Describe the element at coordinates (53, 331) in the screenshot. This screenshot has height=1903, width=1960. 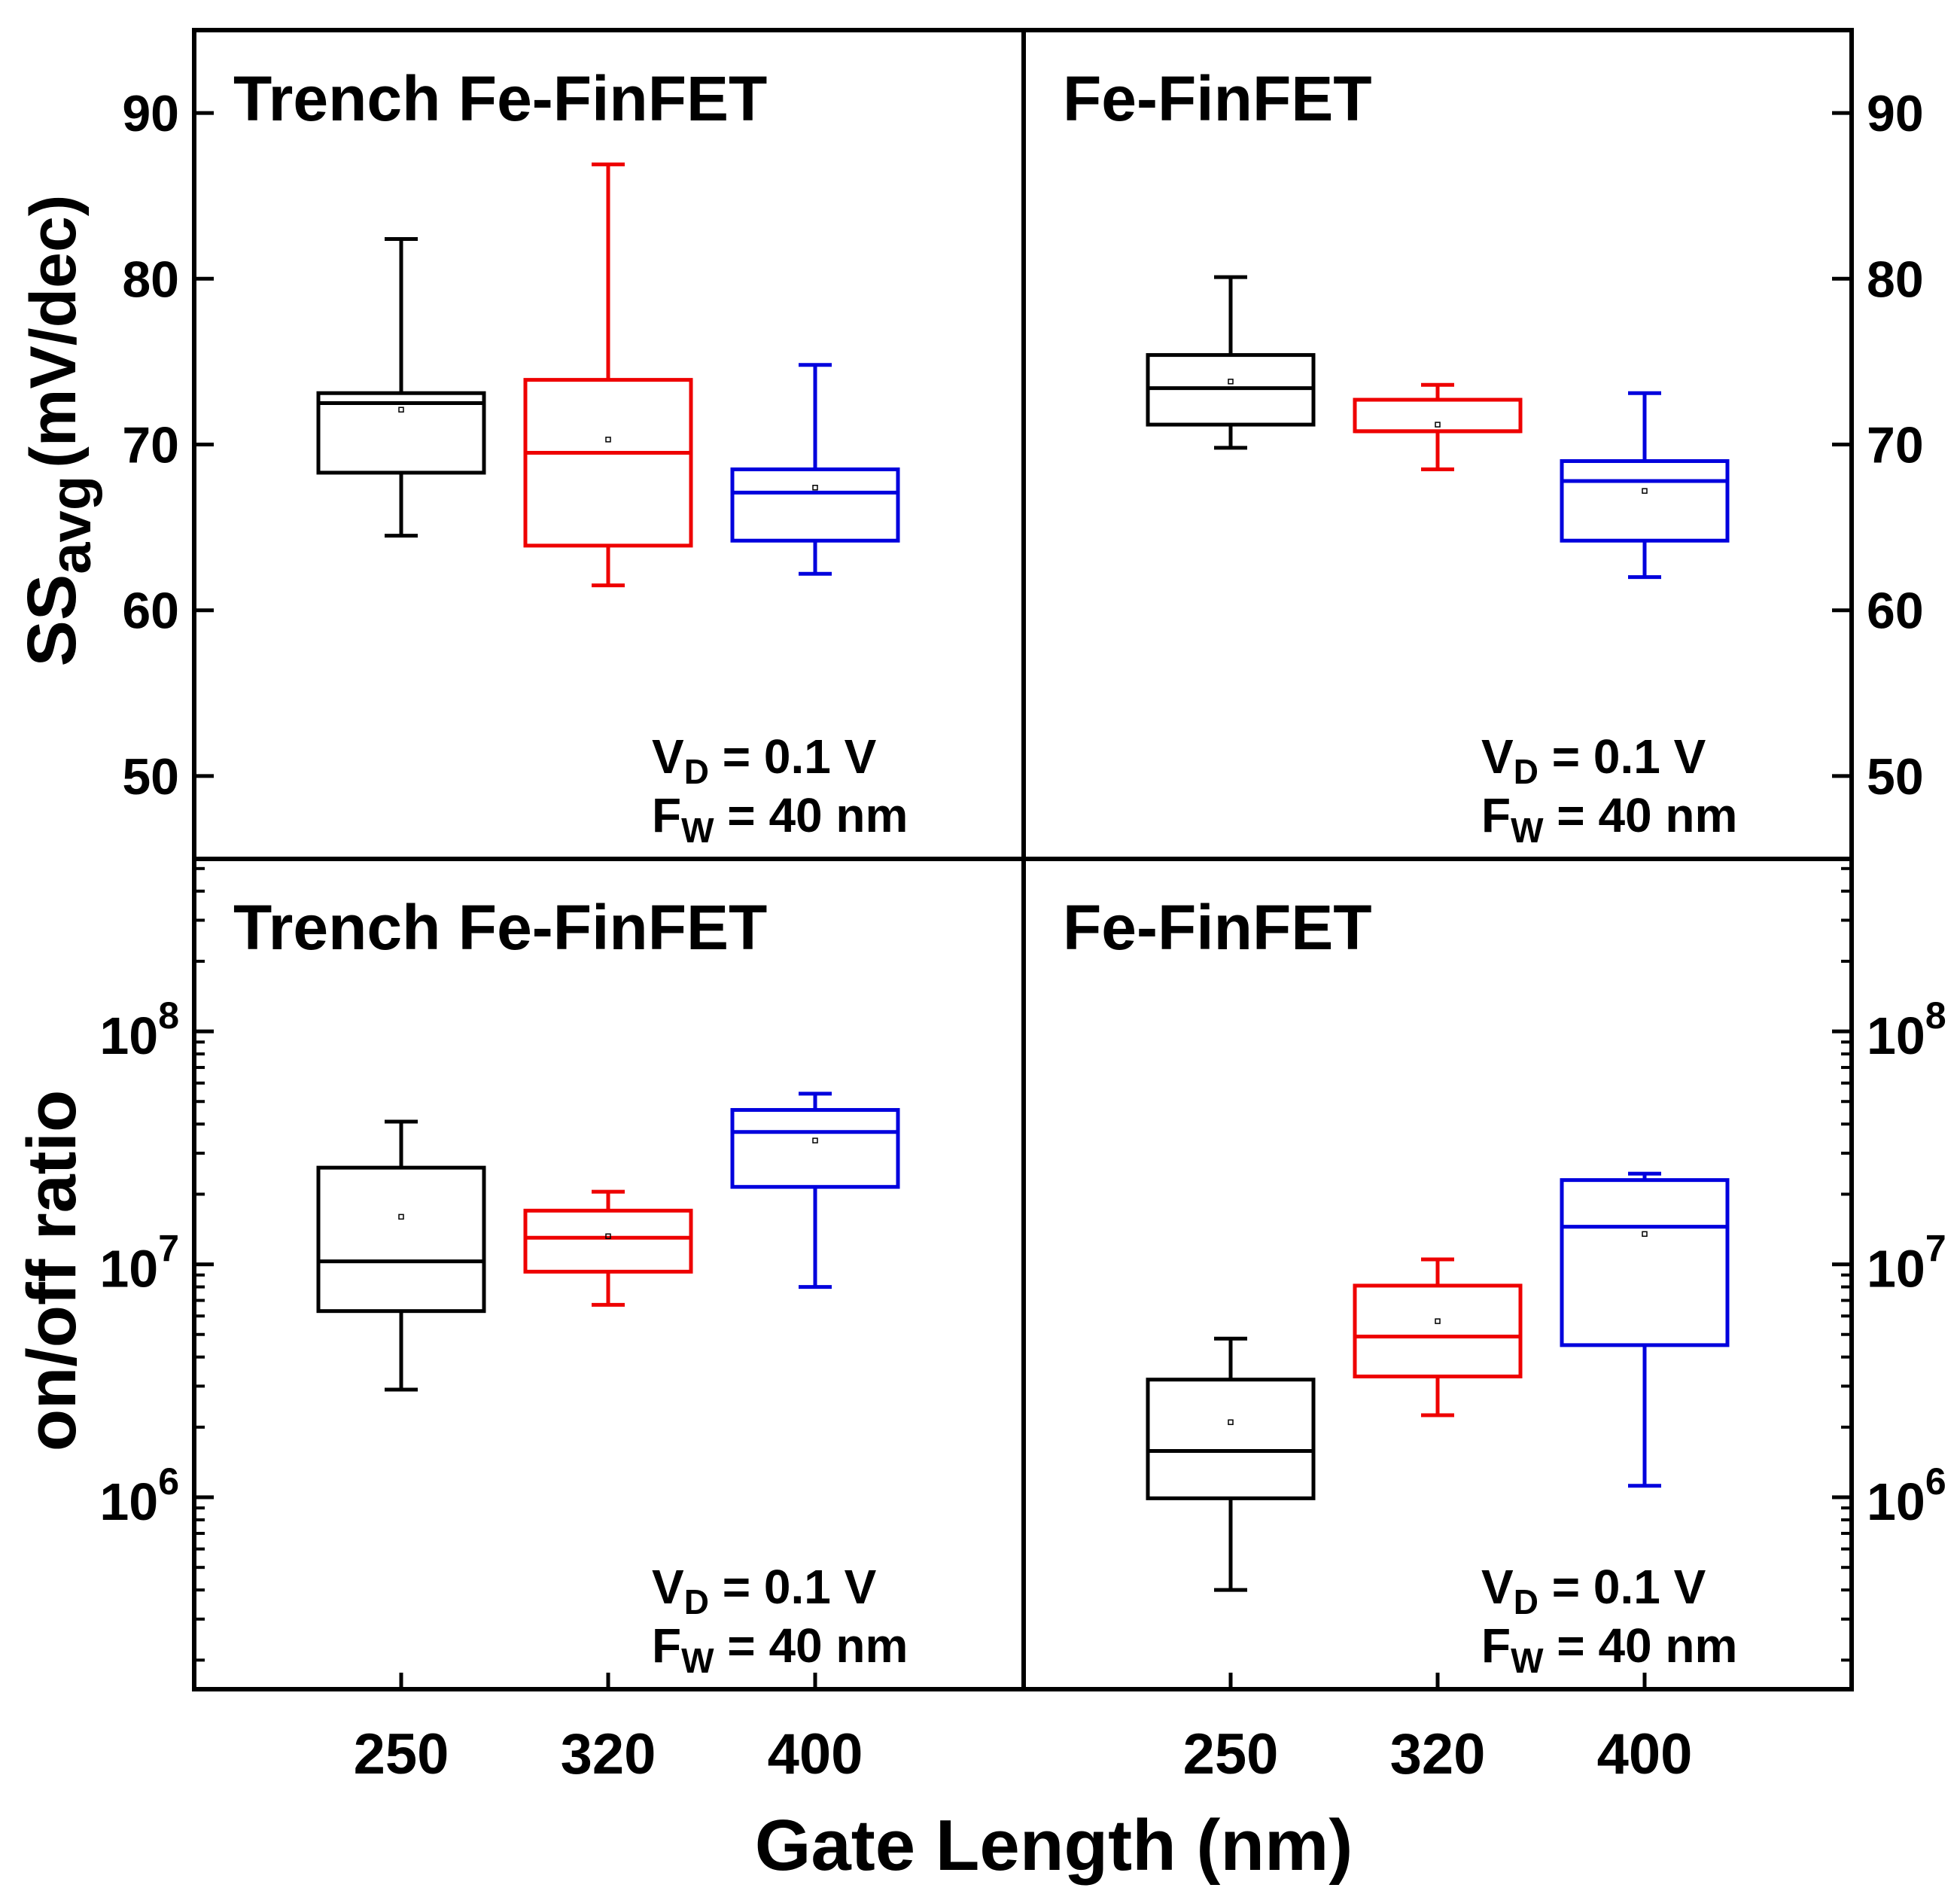
I see `top-y-axis-title-unit: (mV/dec)` at that location.